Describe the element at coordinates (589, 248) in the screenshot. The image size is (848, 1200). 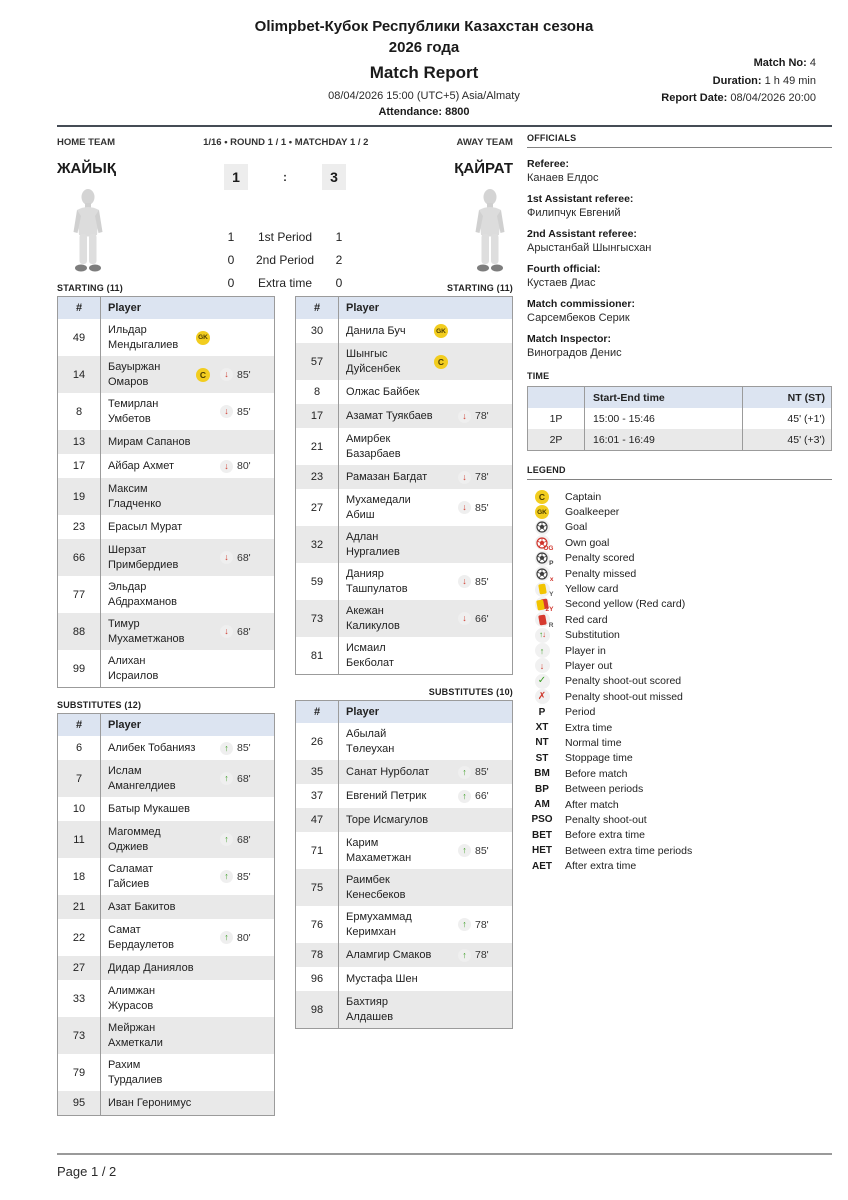
I see `official-name: Арыстанбай Шынгысхан` at that location.